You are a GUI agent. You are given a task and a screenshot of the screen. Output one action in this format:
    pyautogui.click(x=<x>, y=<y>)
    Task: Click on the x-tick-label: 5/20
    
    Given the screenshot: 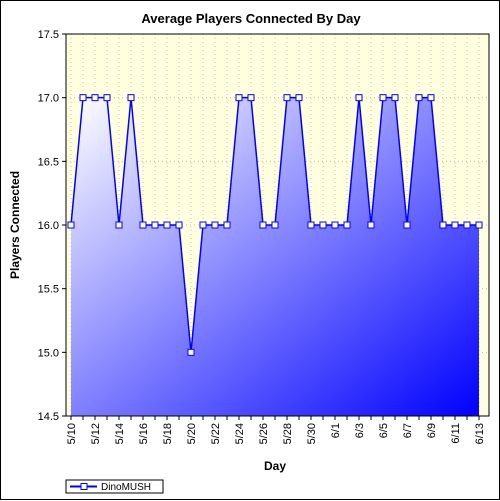 What is the action you would take?
    pyautogui.click(x=192, y=433)
    